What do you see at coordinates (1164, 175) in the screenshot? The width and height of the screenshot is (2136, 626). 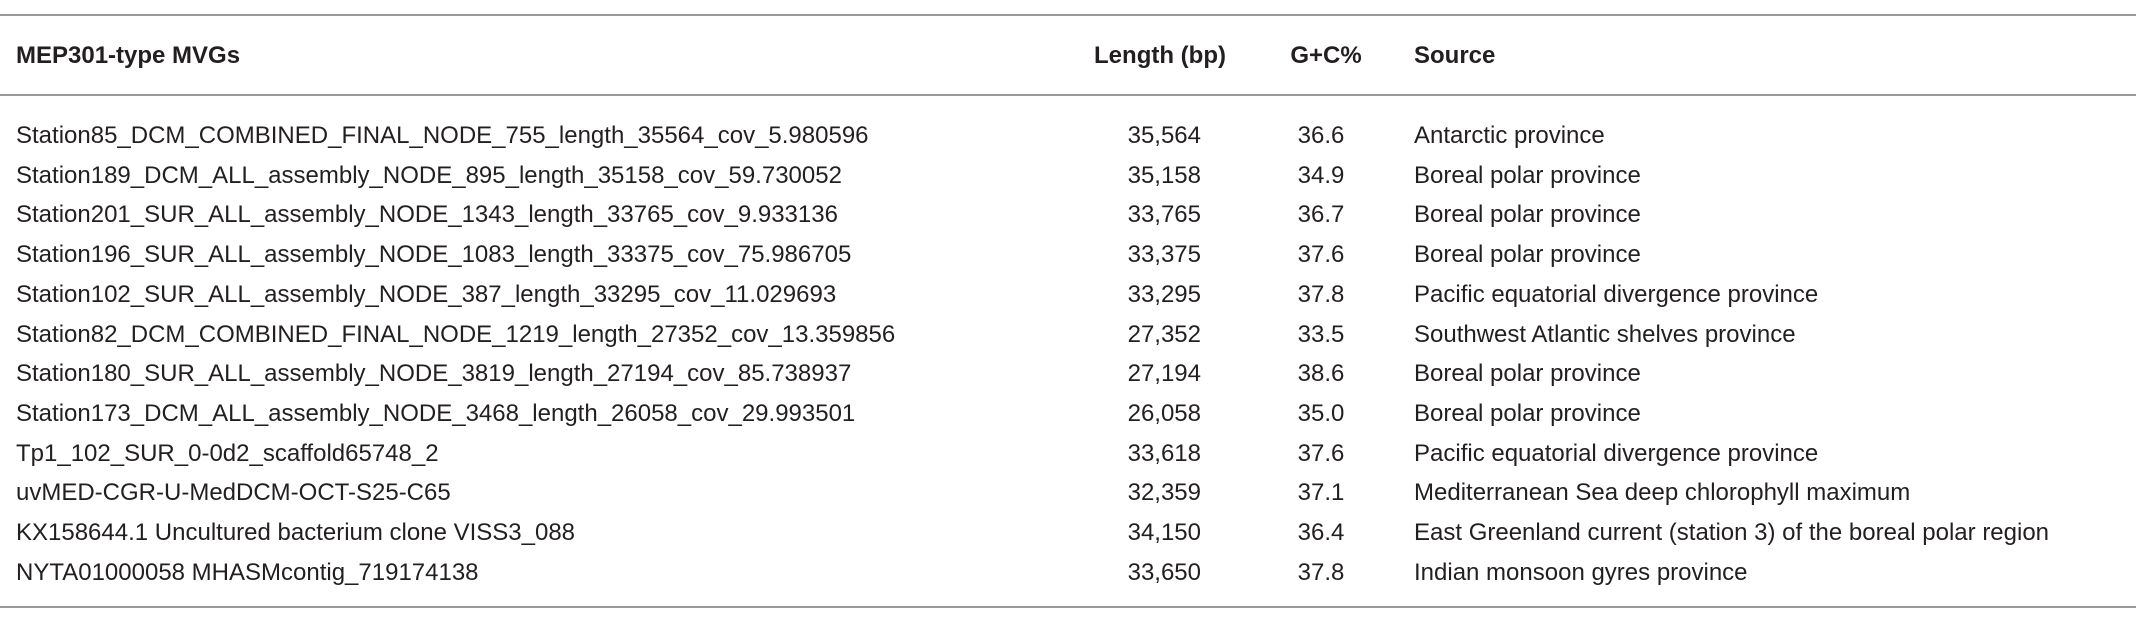 I see `table-cell: 35,158` at bounding box center [1164, 175].